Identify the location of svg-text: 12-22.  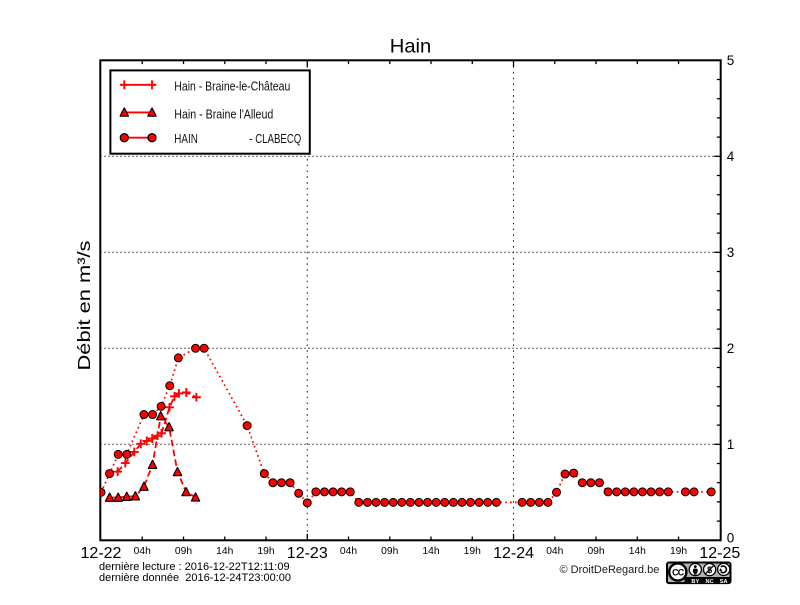
(101, 553).